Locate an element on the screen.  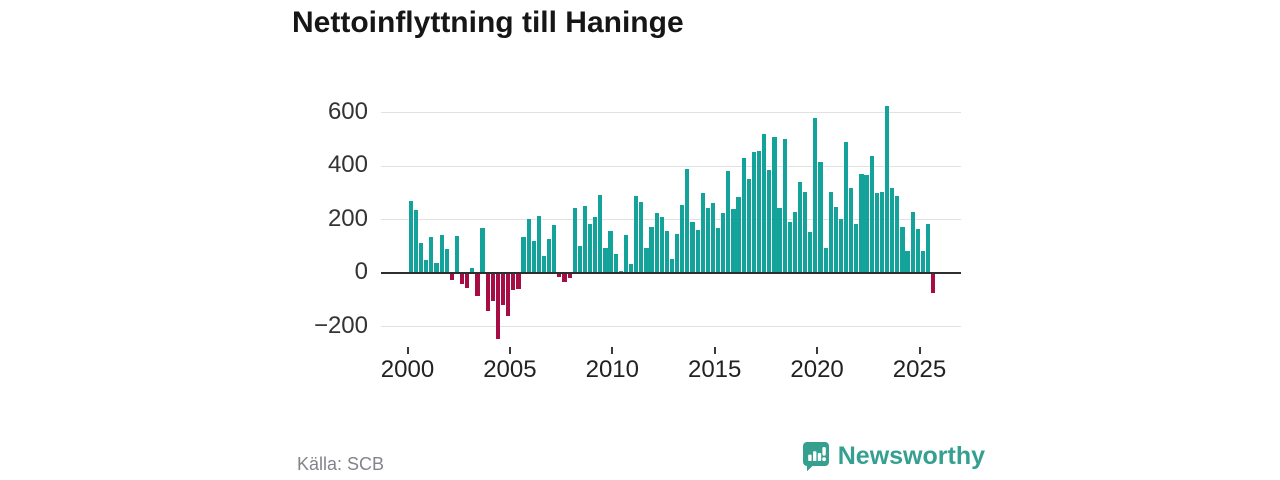
x-axis-label: 2000 is located at coordinates (407, 369).